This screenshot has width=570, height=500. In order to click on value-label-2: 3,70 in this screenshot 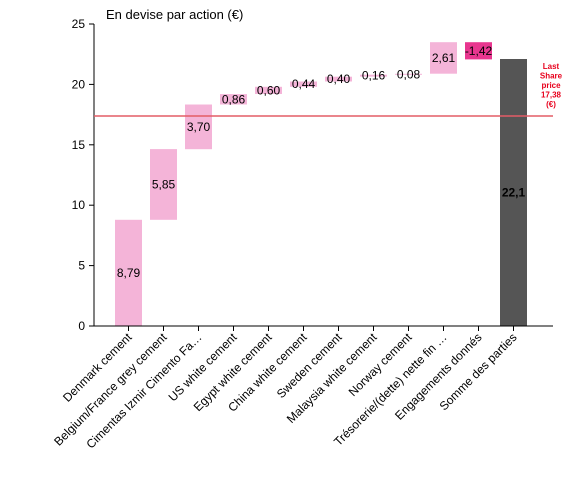, I will do `click(199, 127)`.